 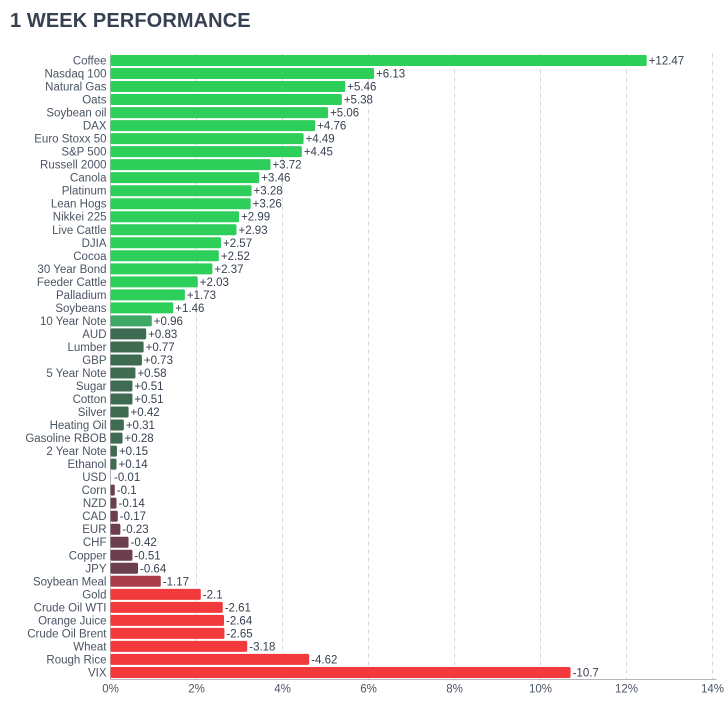 What do you see at coordinates (586, 673) in the screenshot?
I see `value-label: -10.7` at bounding box center [586, 673].